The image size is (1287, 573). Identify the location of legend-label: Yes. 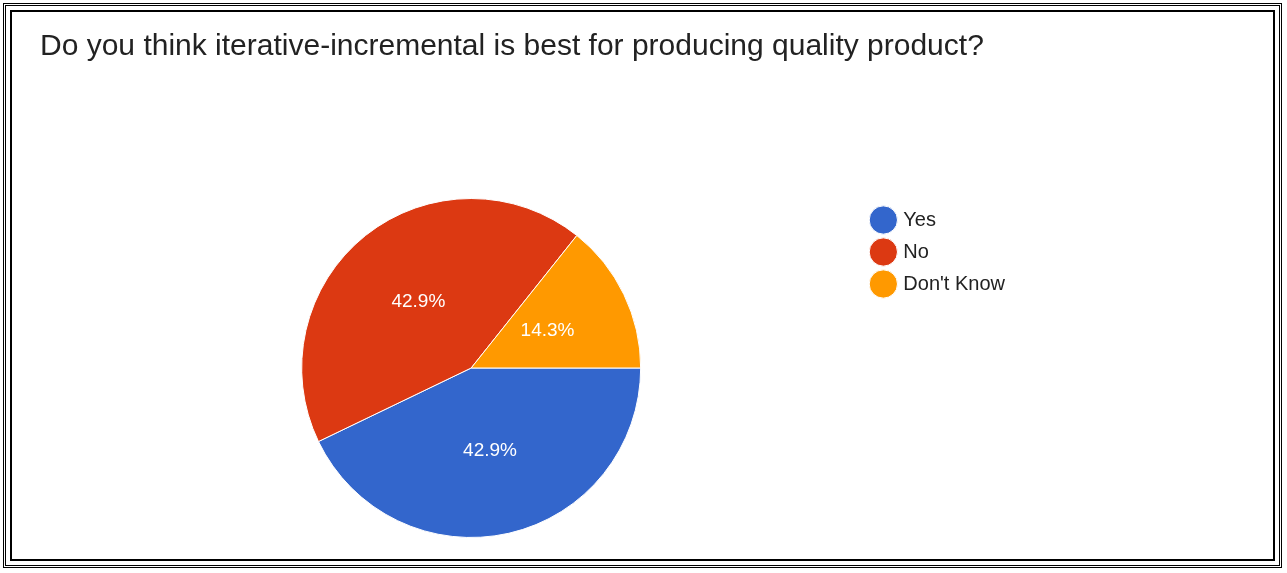
(919, 218).